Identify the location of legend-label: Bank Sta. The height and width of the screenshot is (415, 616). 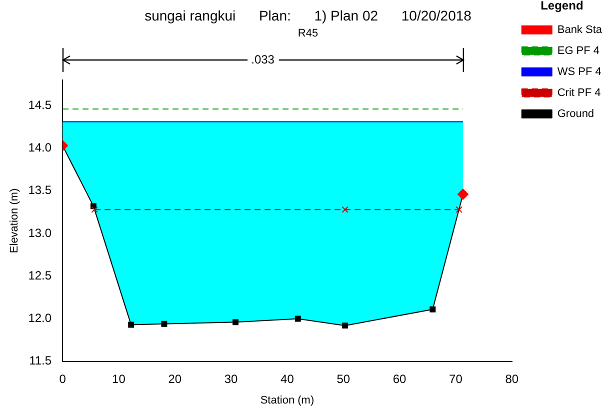
(580, 30).